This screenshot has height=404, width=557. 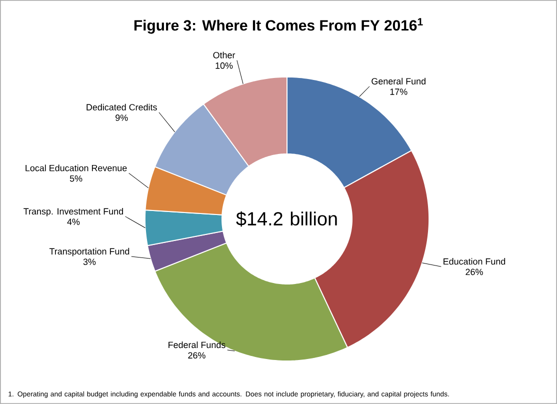 I want to click on data-label: 17%, so click(x=399, y=91).